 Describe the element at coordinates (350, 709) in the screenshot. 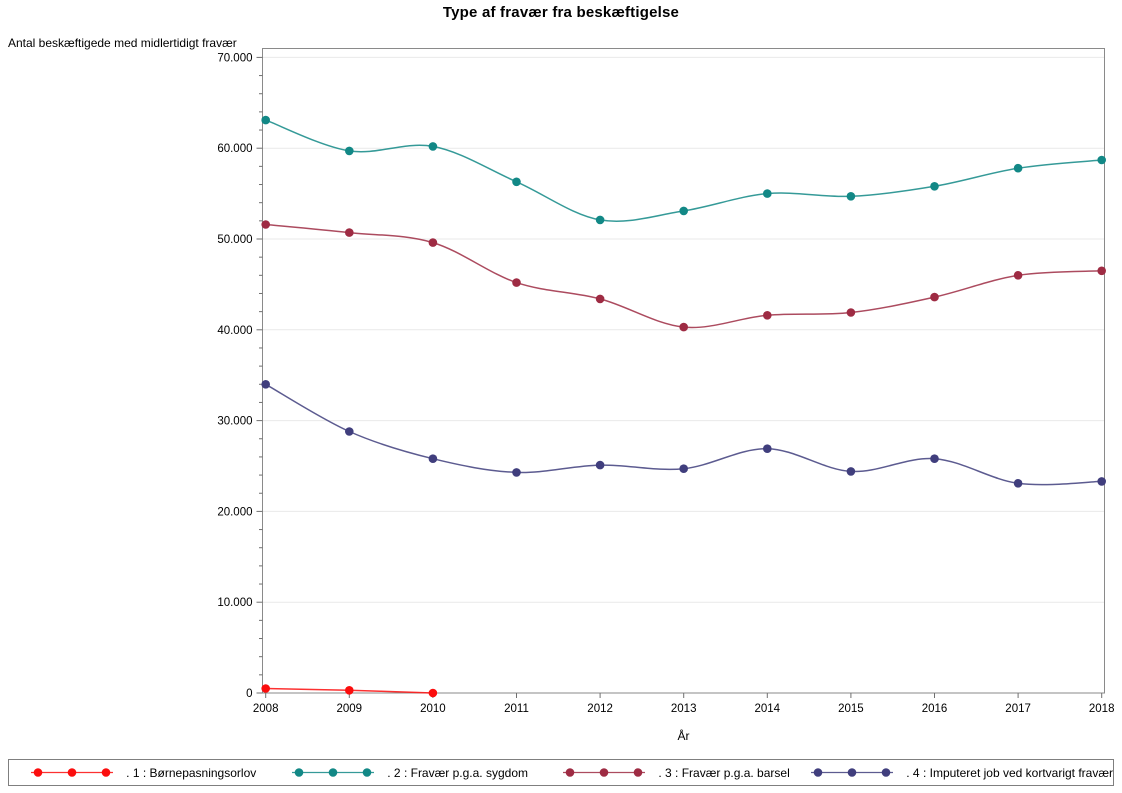

I see `x-tick-label: 2009` at that location.